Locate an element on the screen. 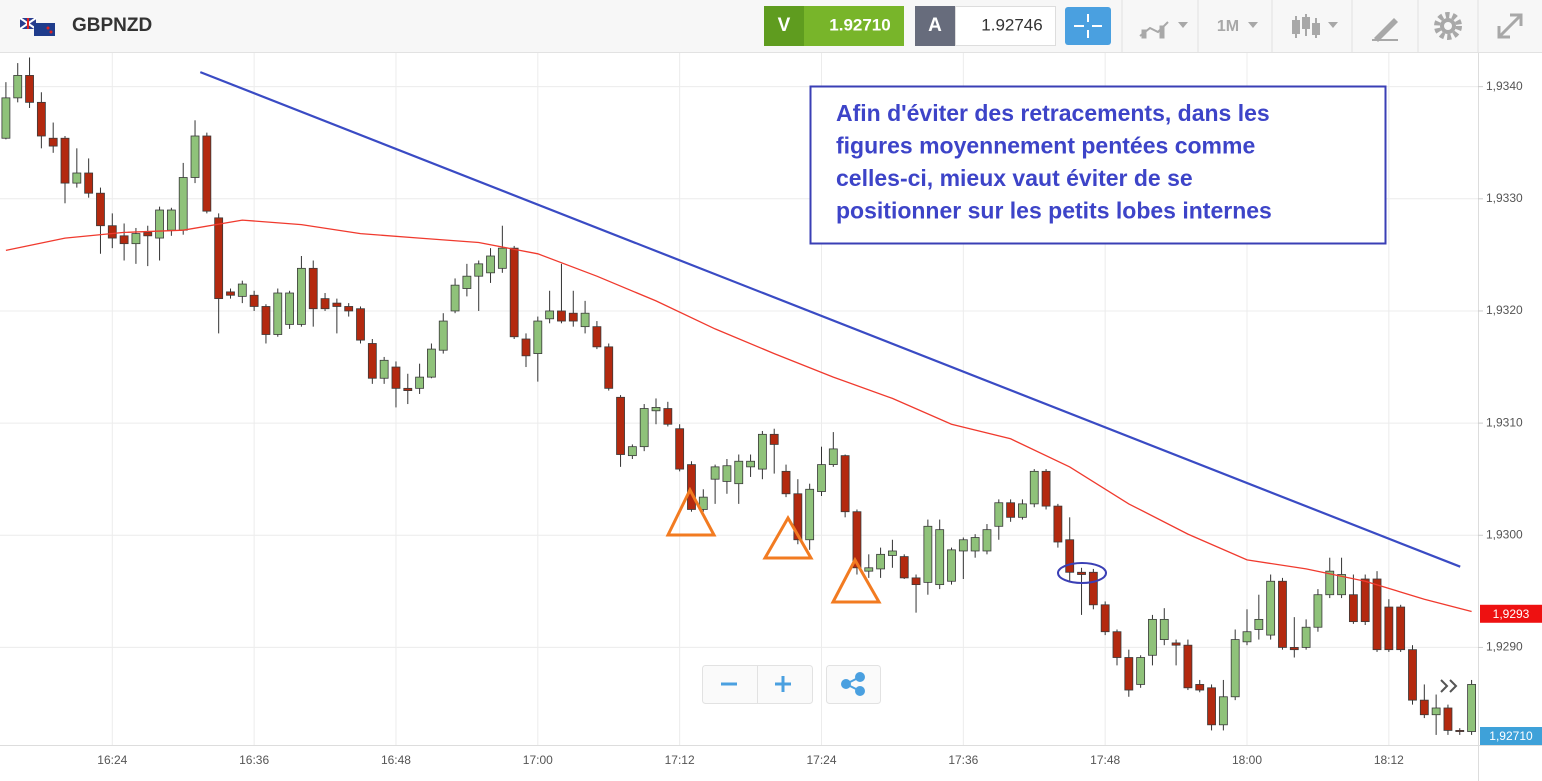 Image resolution: width=1542 pixels, height=781 pixels. flag is located at coordinates (37, 26).